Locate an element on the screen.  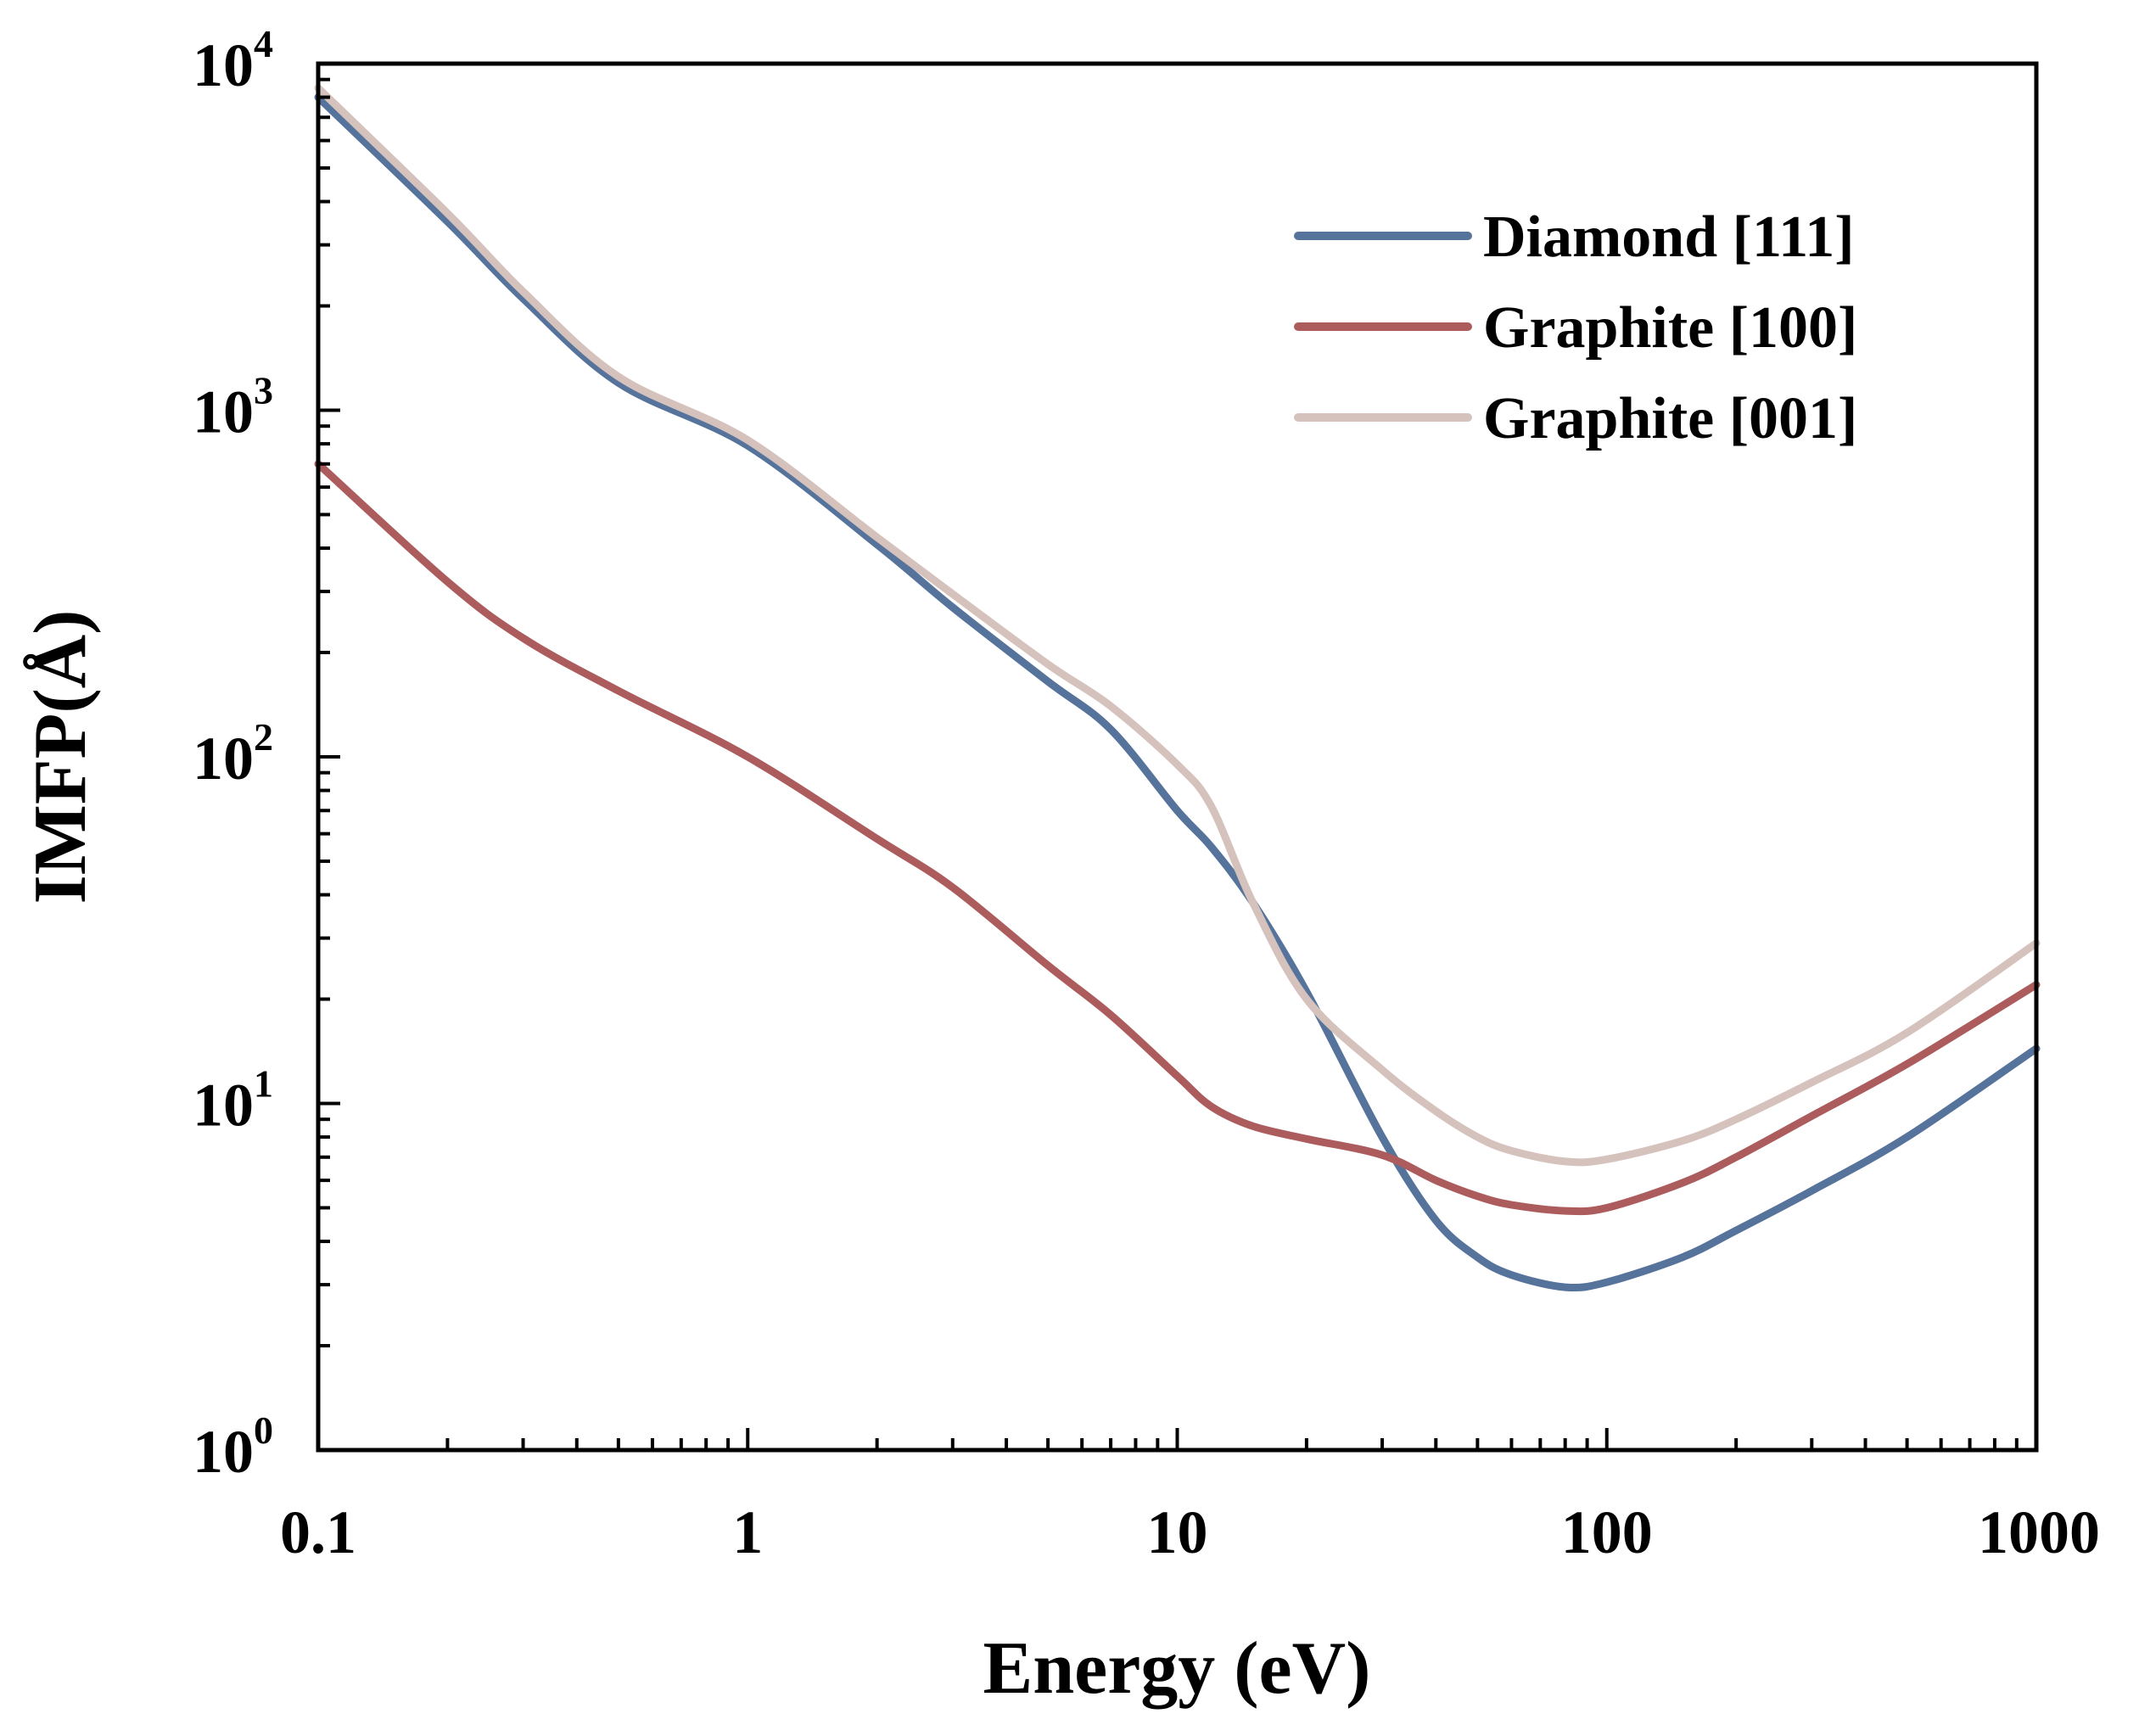
legend-item: Graphite [100] is located at coordinates (1575, 328).